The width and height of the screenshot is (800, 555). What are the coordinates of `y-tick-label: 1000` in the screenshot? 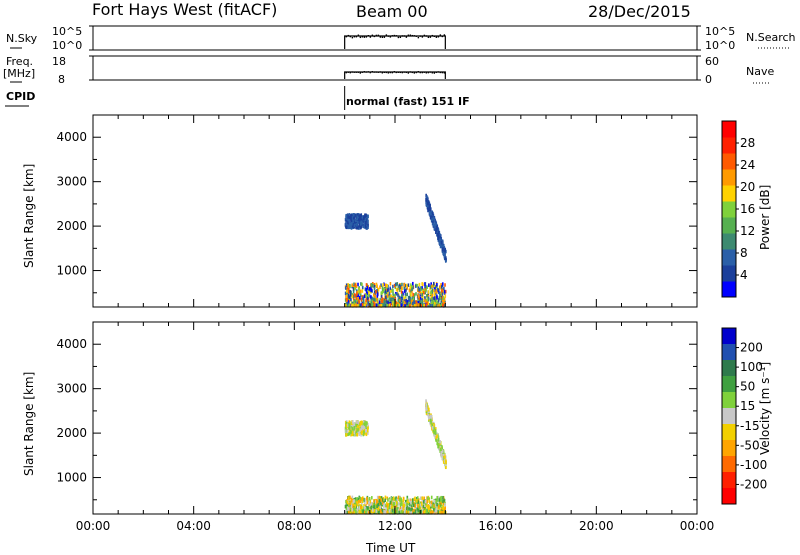 It's located at (71, 271).